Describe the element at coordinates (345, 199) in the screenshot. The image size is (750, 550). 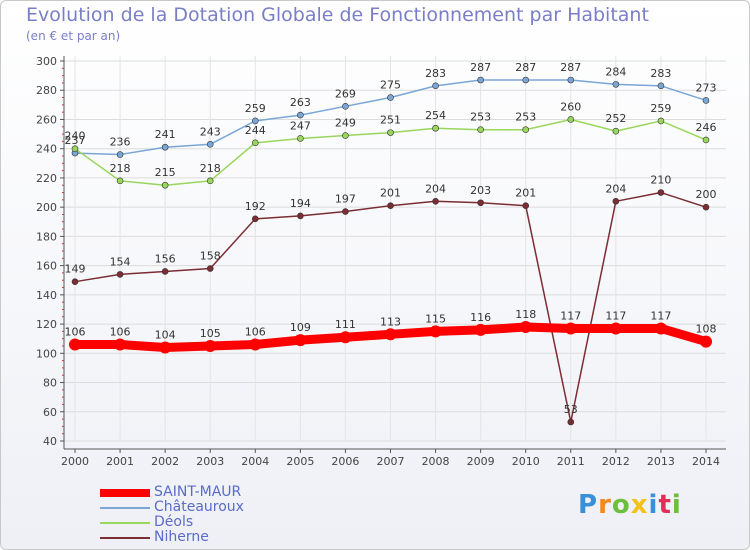
I see `data-label: 197` at that location.